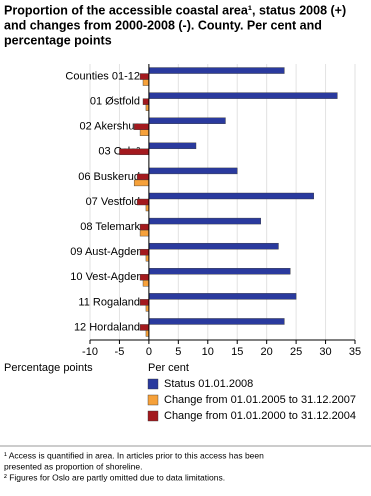 This screenshot has width=371, height=496. What do you see at coordinates (260, 416) in the screenshot?
I see `legend-label: Change from 01.01.2000 to 31.12.2004` at bounding box center [260, 416].